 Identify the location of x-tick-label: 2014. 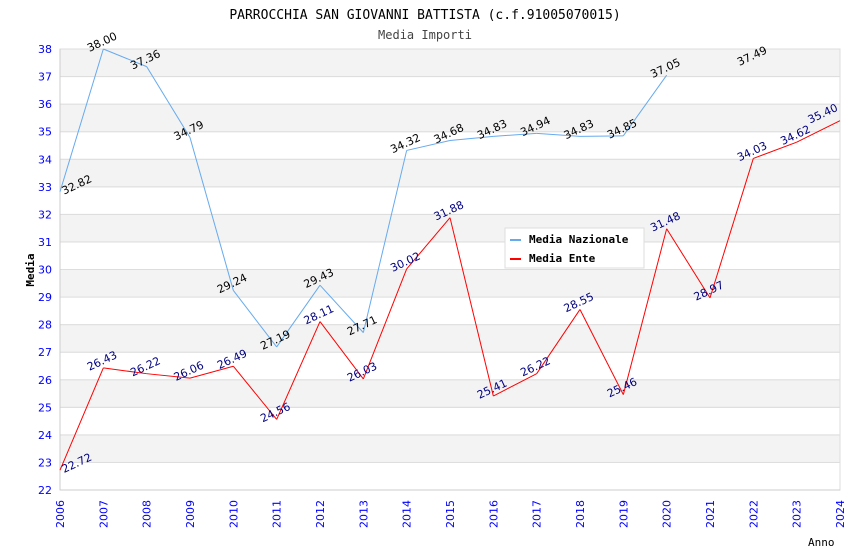
(407, 514).